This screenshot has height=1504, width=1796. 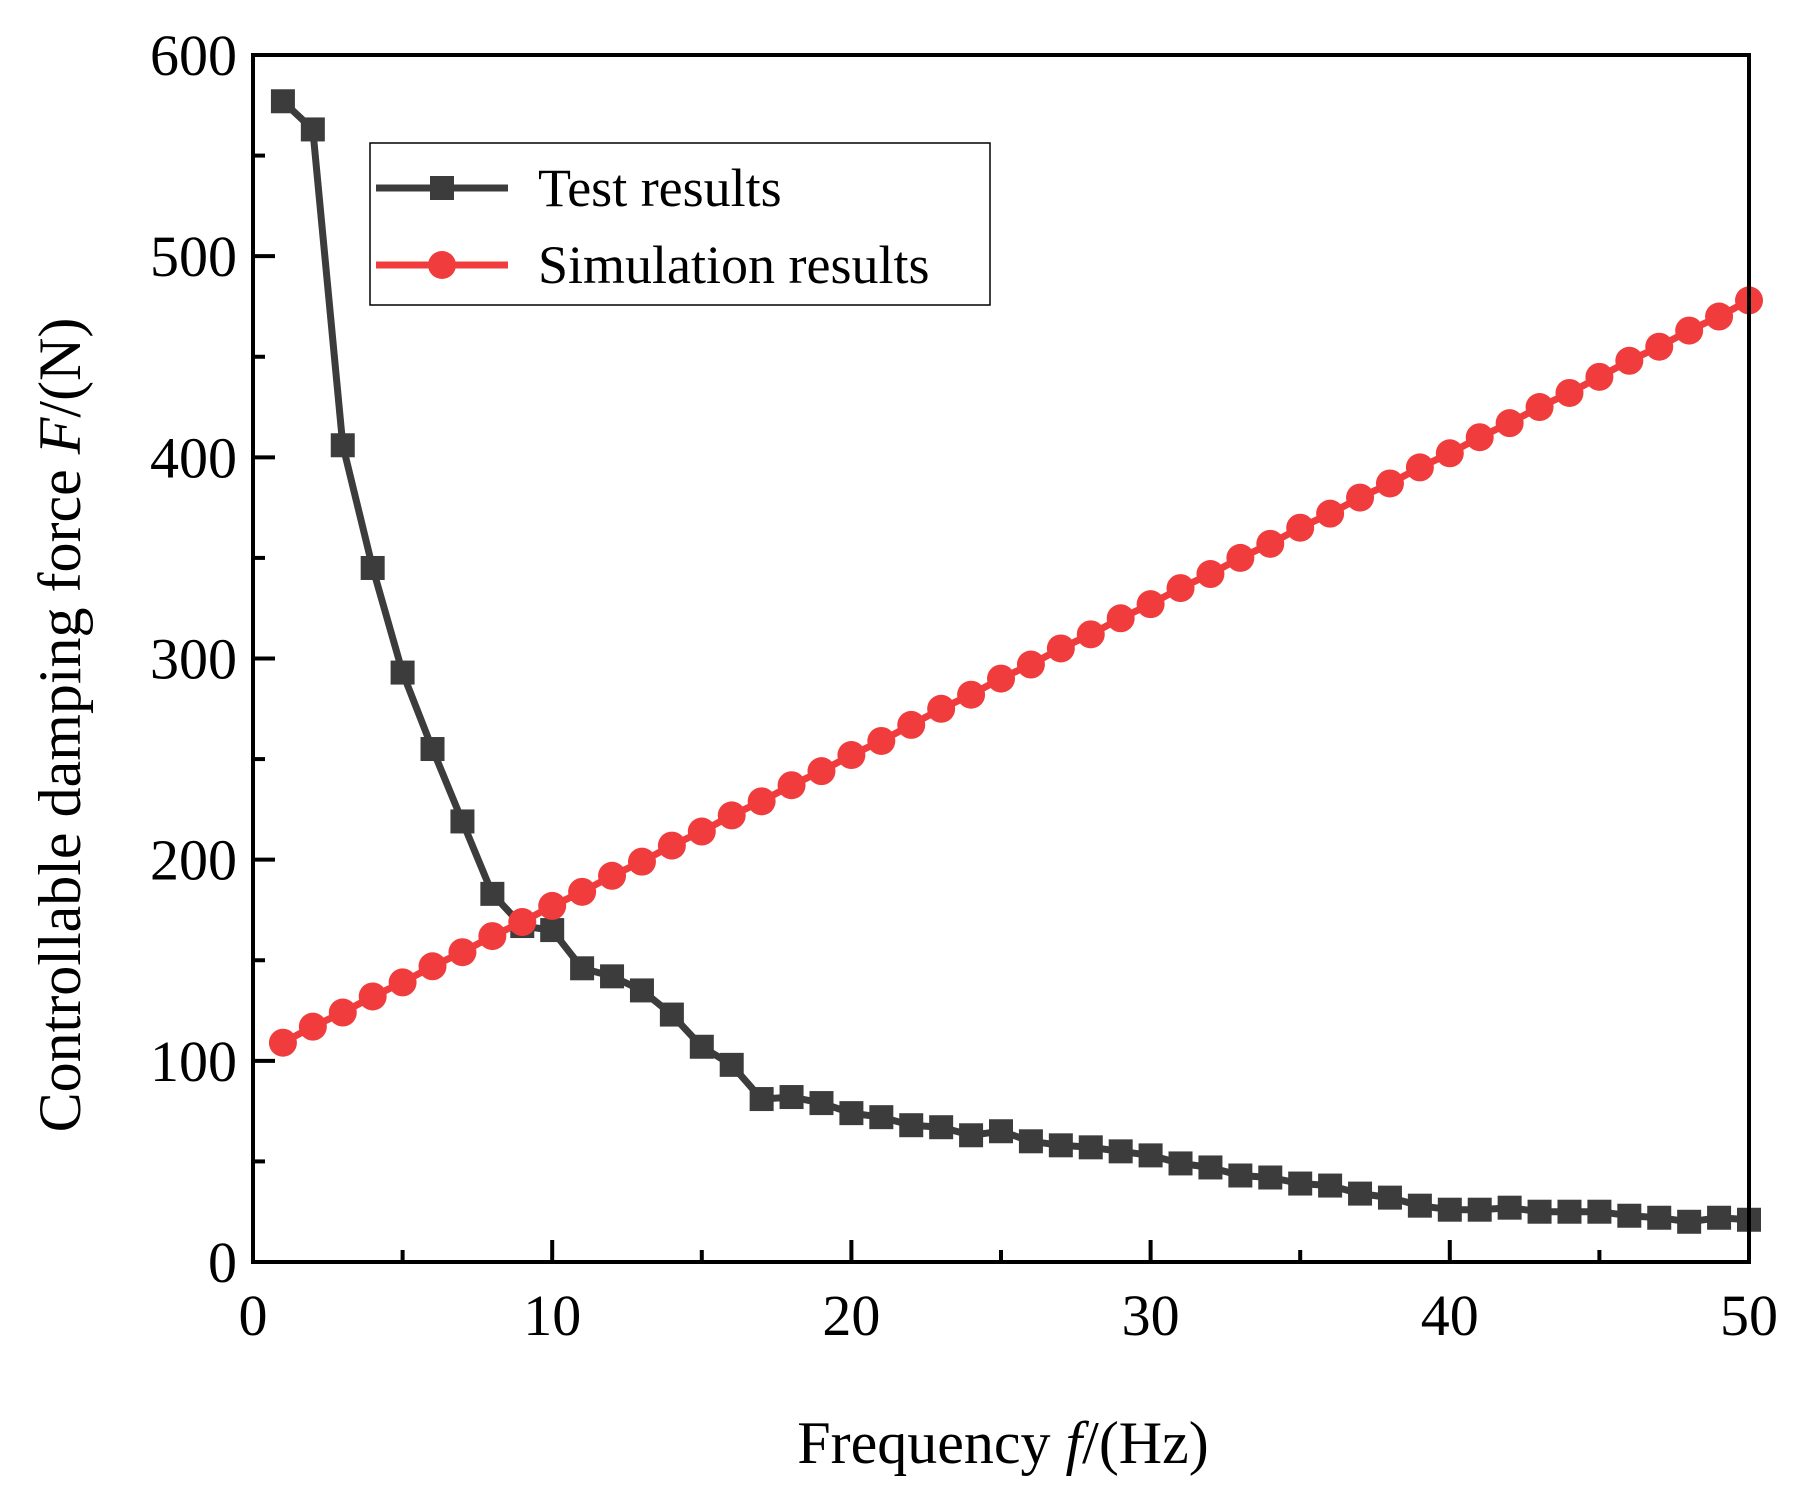 I want to click on y-tick-label: 300, so click(x=193, y=659).